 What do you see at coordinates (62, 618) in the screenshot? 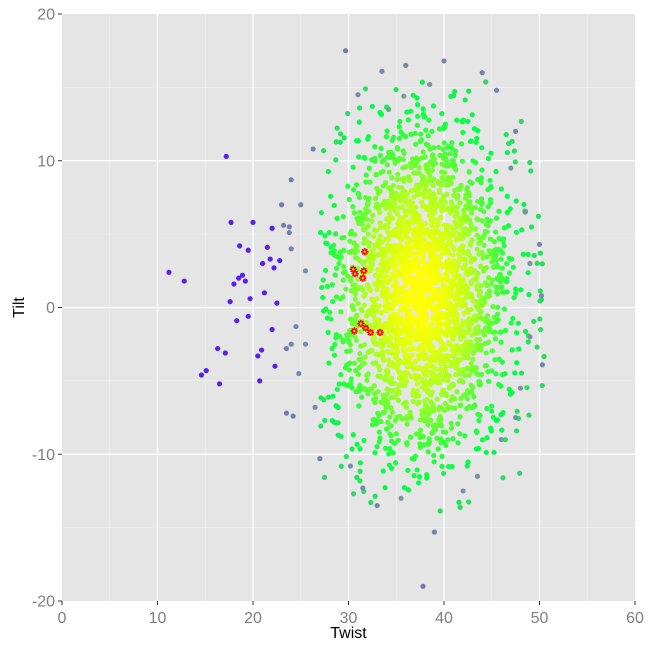
I see `x-tick-label: 0` at bounding box center [62, 618].